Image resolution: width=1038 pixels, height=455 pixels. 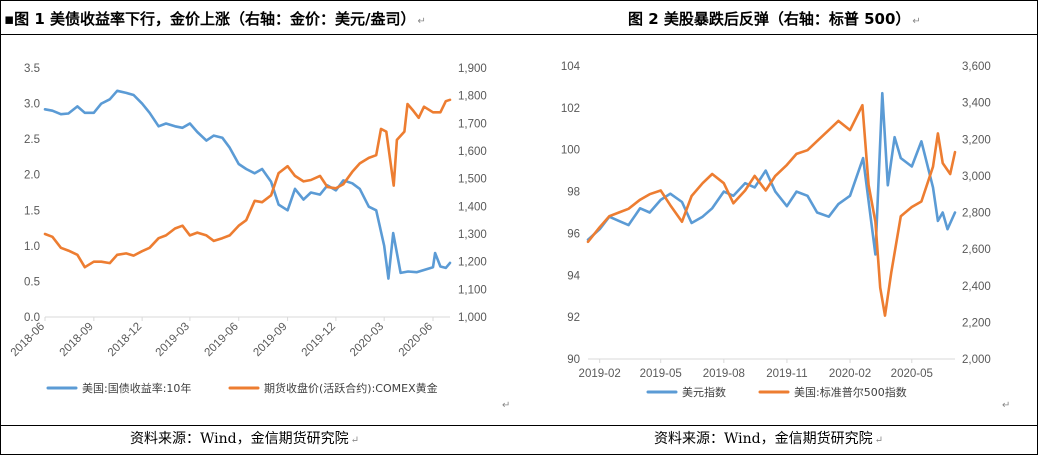 What do you see at coordinates (32, 211) in the screenshot?
I see `y-left-tick-label: 1.5` at bounding box center [32, 211].